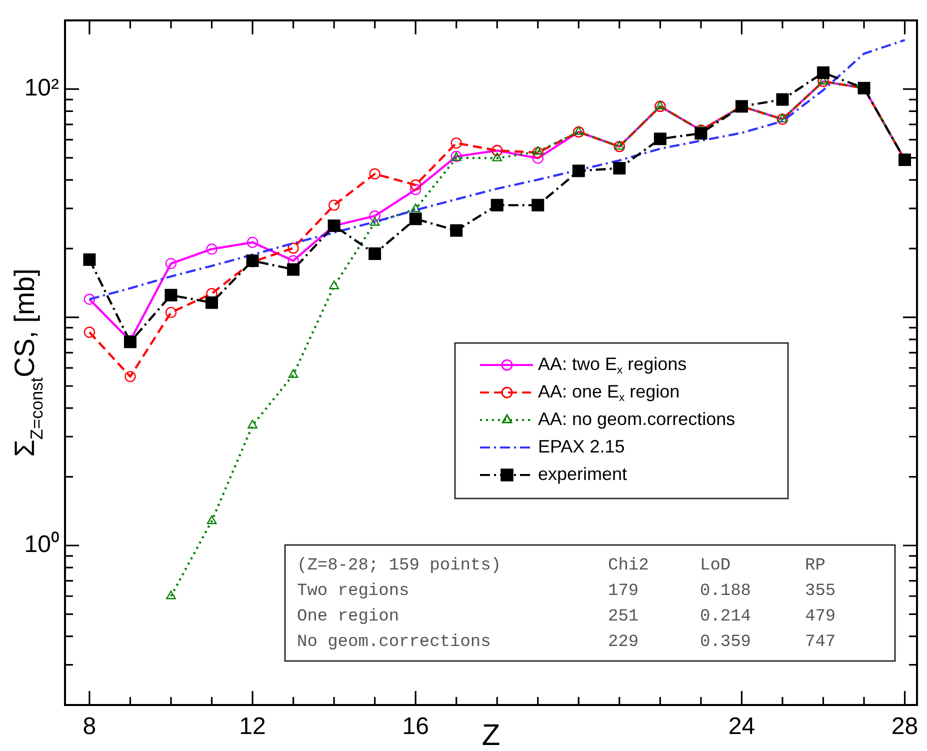 This screenshot has height=751, width=927. What do you see at coordinates (399, 566) in the screenshot?
I see `annotation: (Z=8-28; 159 points)` at bounding box center [399, 566].